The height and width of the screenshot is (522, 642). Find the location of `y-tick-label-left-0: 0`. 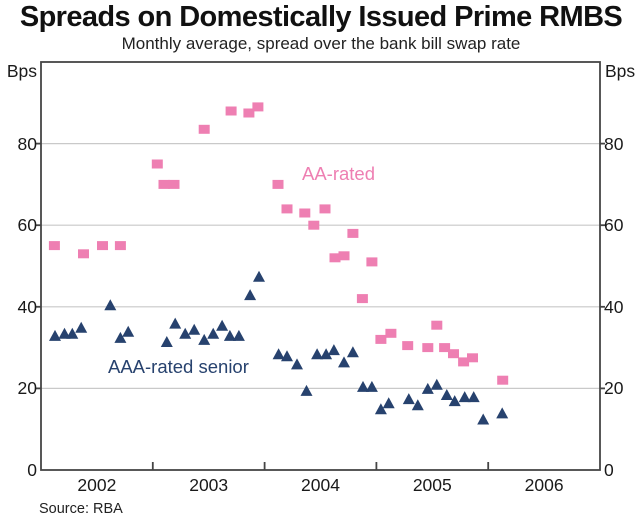

y-tick-label-left-0: 0 is located at coordinates (32, 470).